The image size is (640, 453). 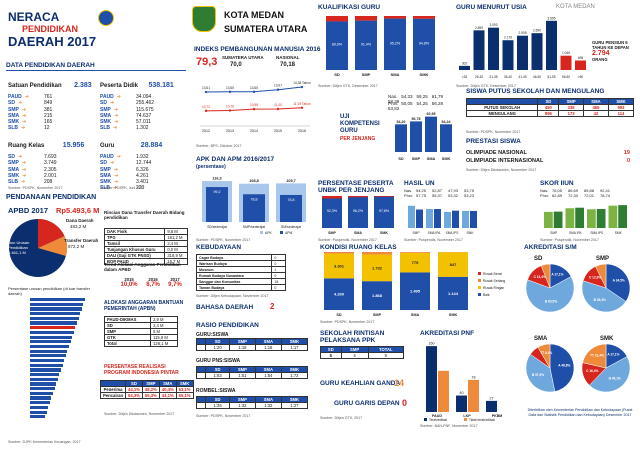 What do you see at coordinates (479, 28) in the screenshot?
I see `bar-value-label: 2.899` at bounding box center [479, 28].